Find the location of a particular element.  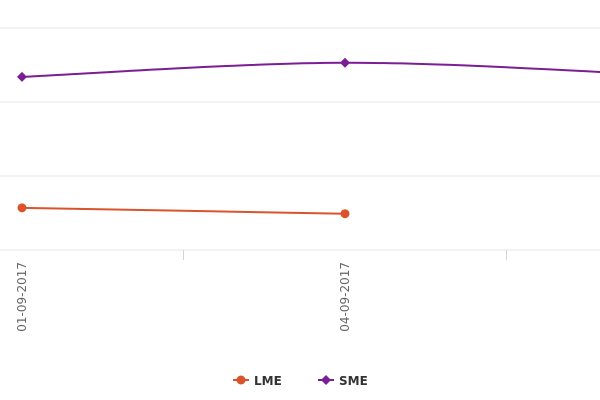

legend-label: LME is located at coordinates (268, 381).